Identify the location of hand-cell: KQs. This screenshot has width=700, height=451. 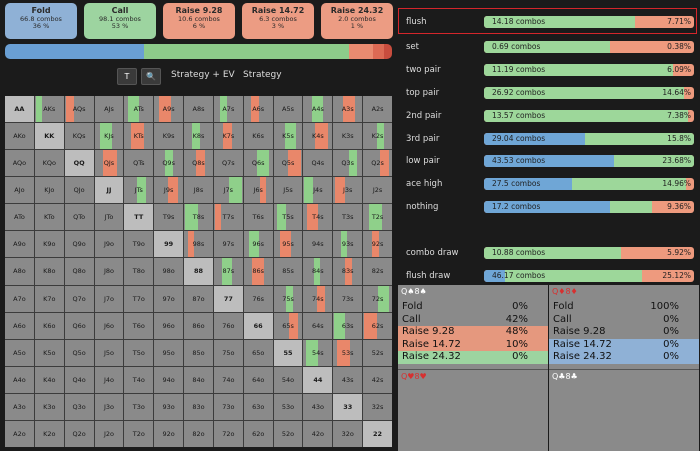
(79, 136).